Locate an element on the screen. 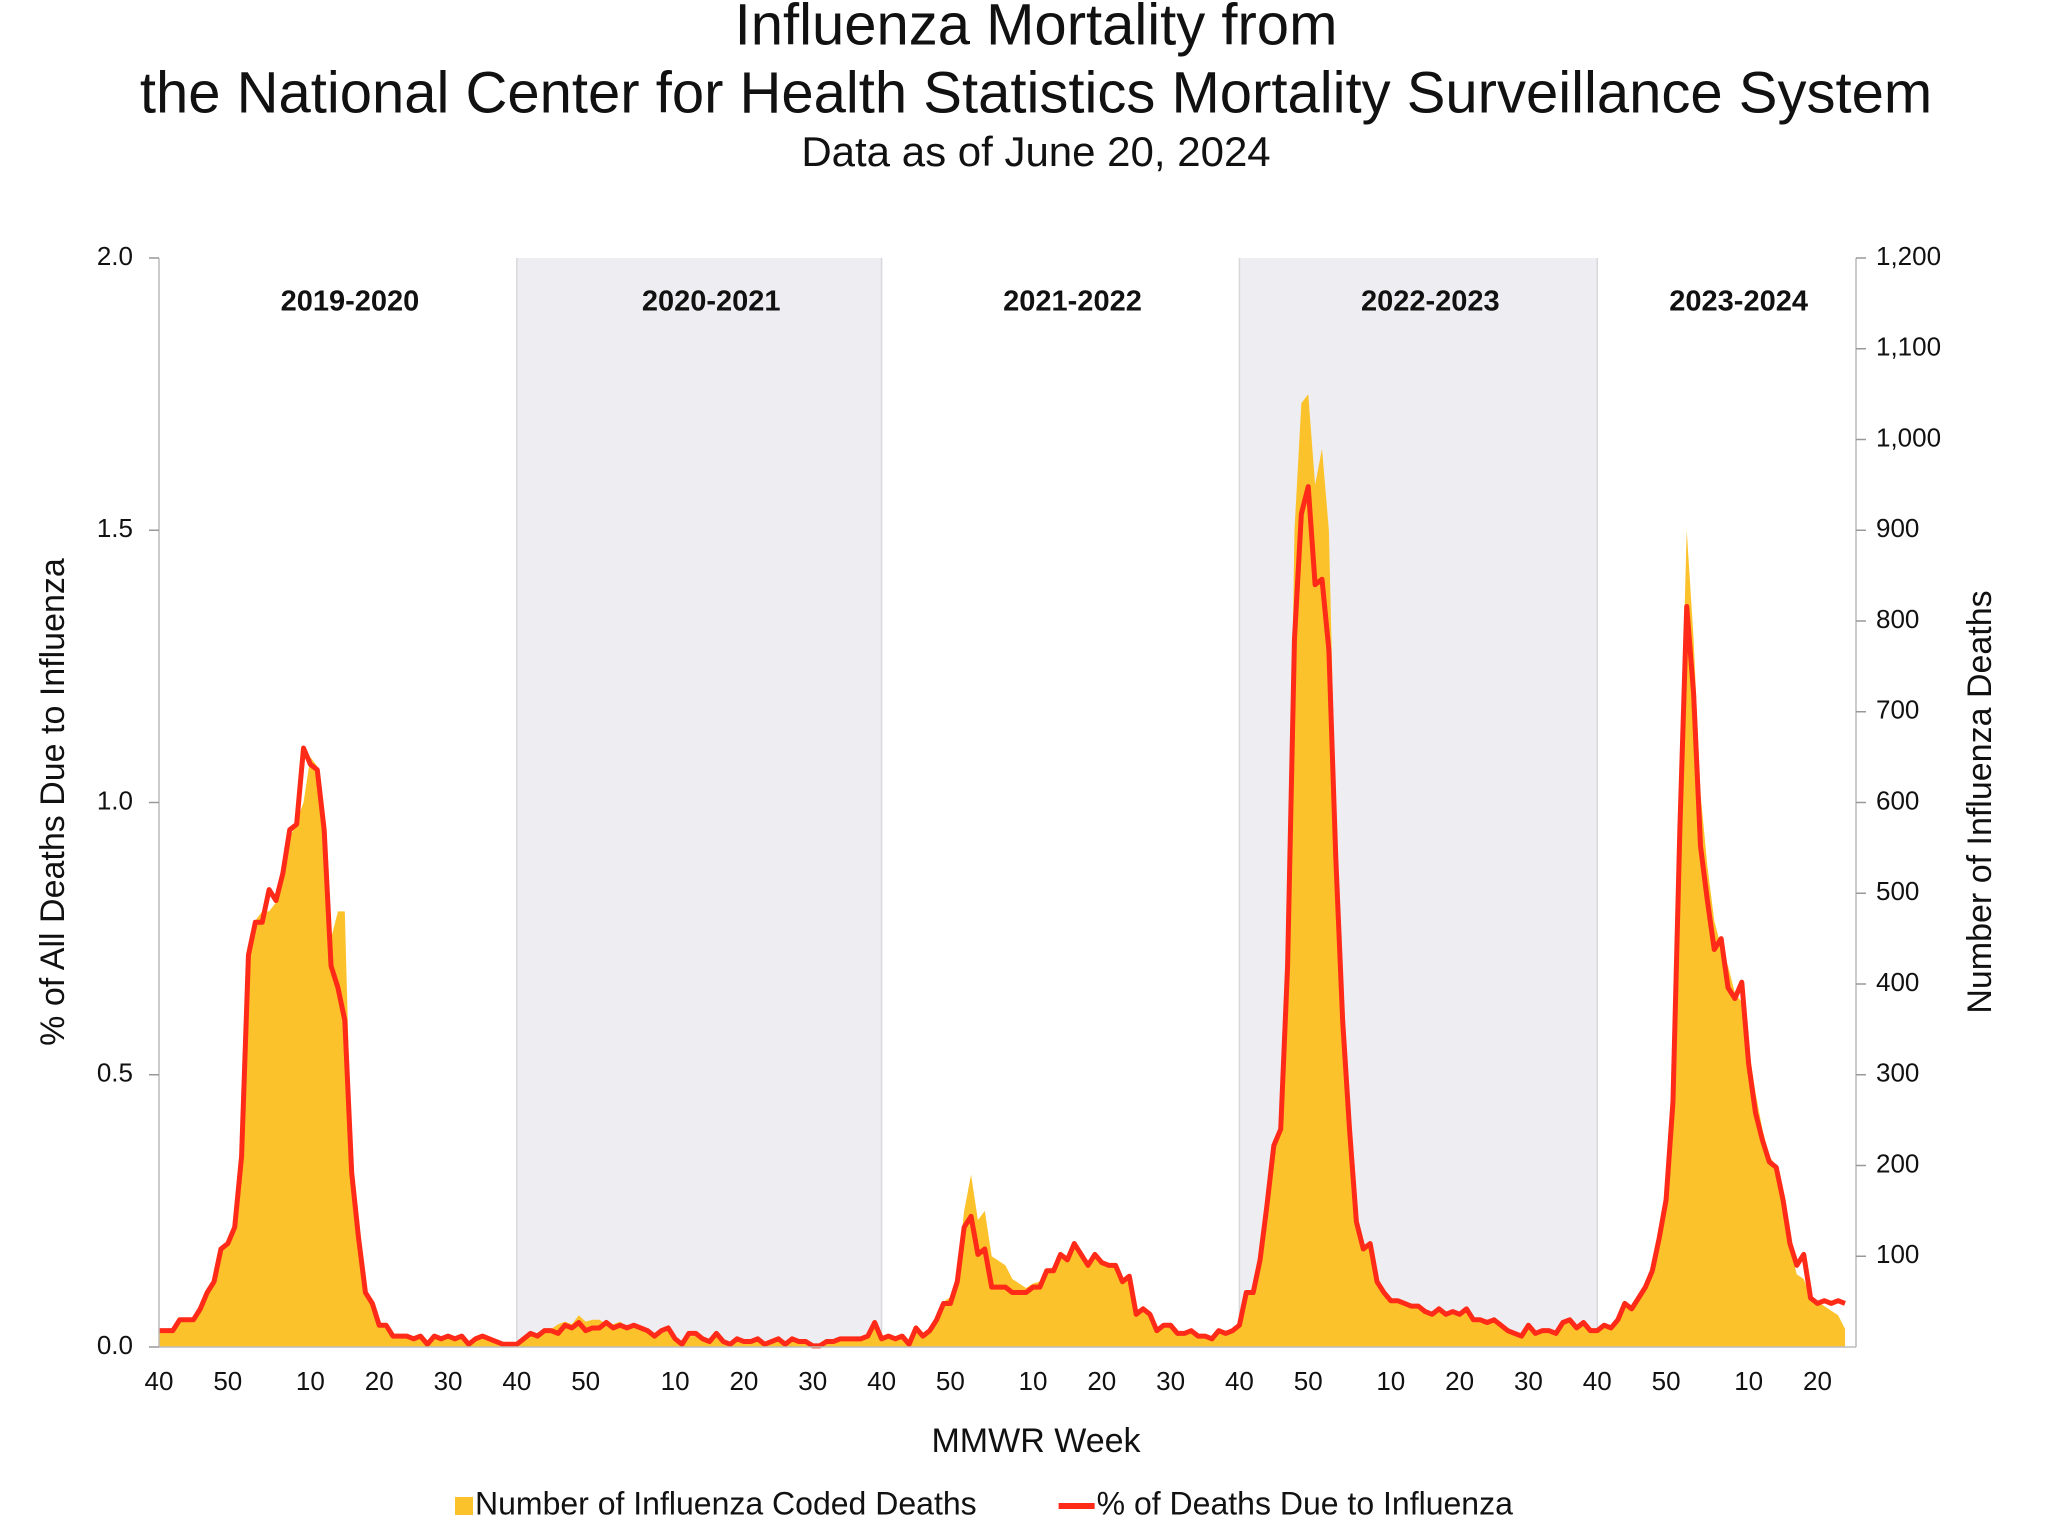 The image size is (2048, 1536). y2-tick-label: 300 is located at coordinates (1897, 1073).